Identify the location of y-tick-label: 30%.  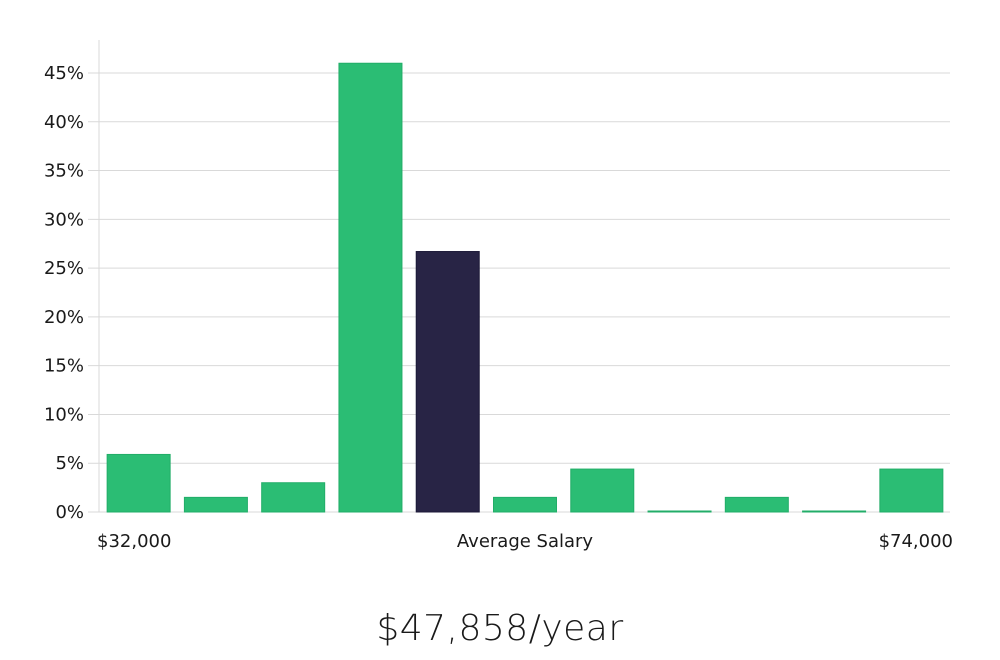
(64, 219).